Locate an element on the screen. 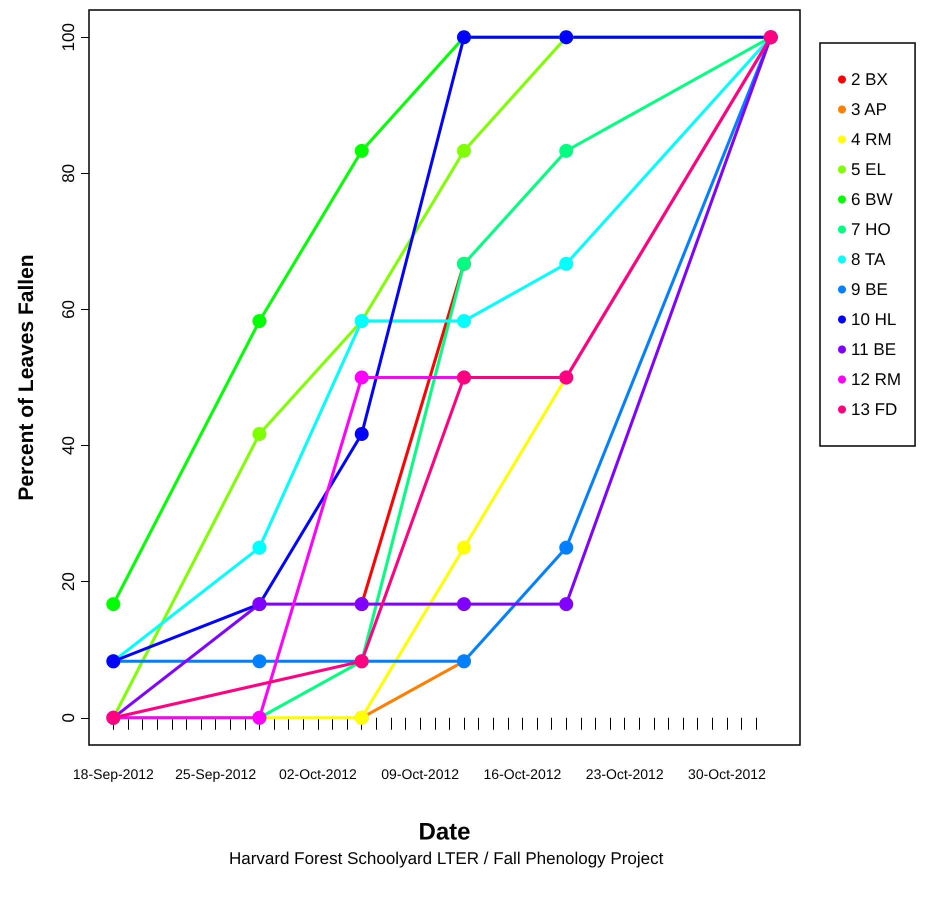 This screenshot has height=898, width=933. y-tick-label: 100 is located at coordinates (68, 37).